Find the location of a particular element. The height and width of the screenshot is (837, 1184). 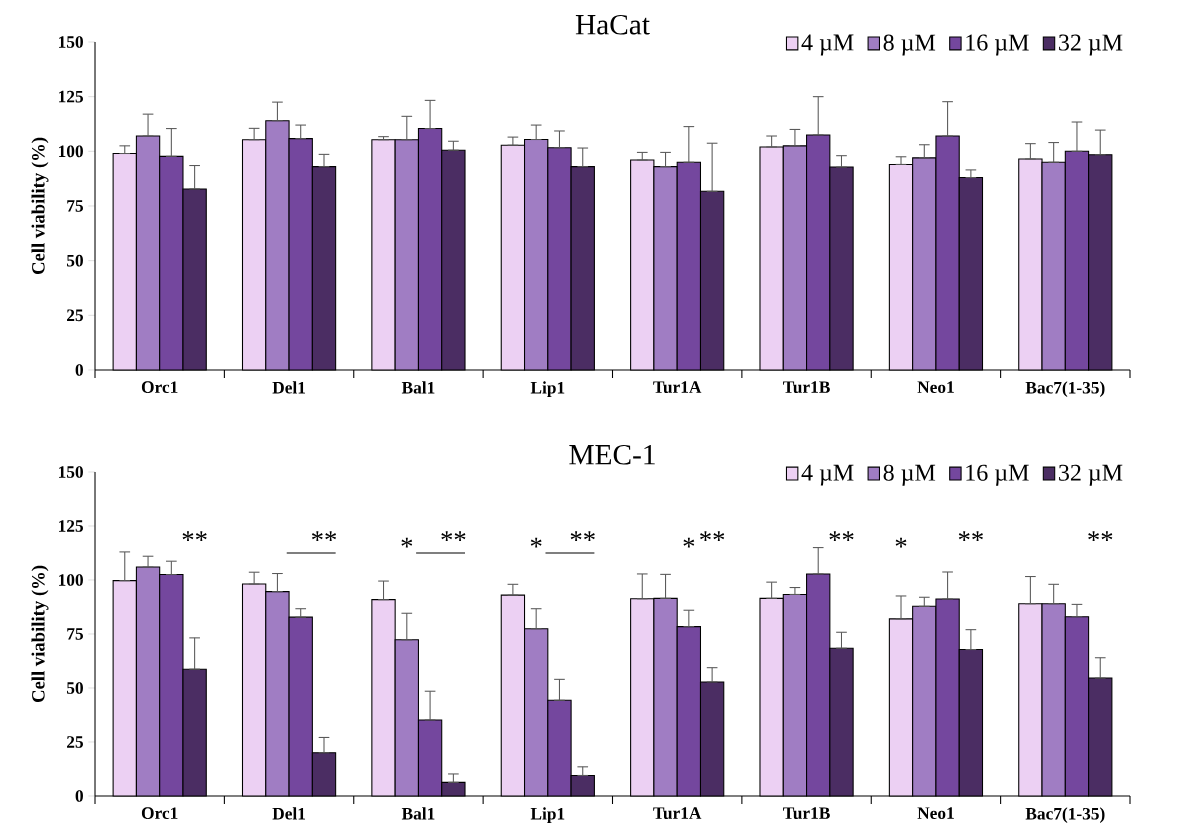

chart-title: HaCat is located at coordinates (612, 24).